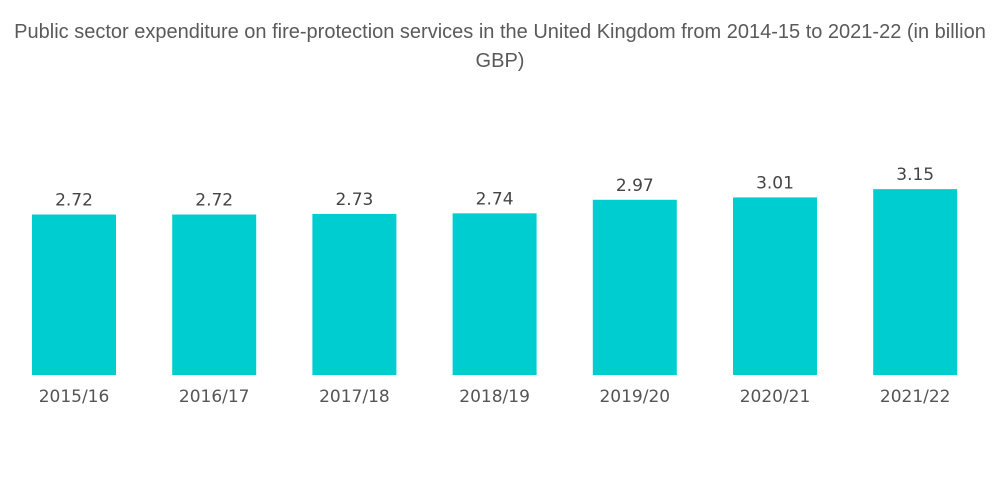  I want to click on category-label: 2018/19, so click(494, 397).